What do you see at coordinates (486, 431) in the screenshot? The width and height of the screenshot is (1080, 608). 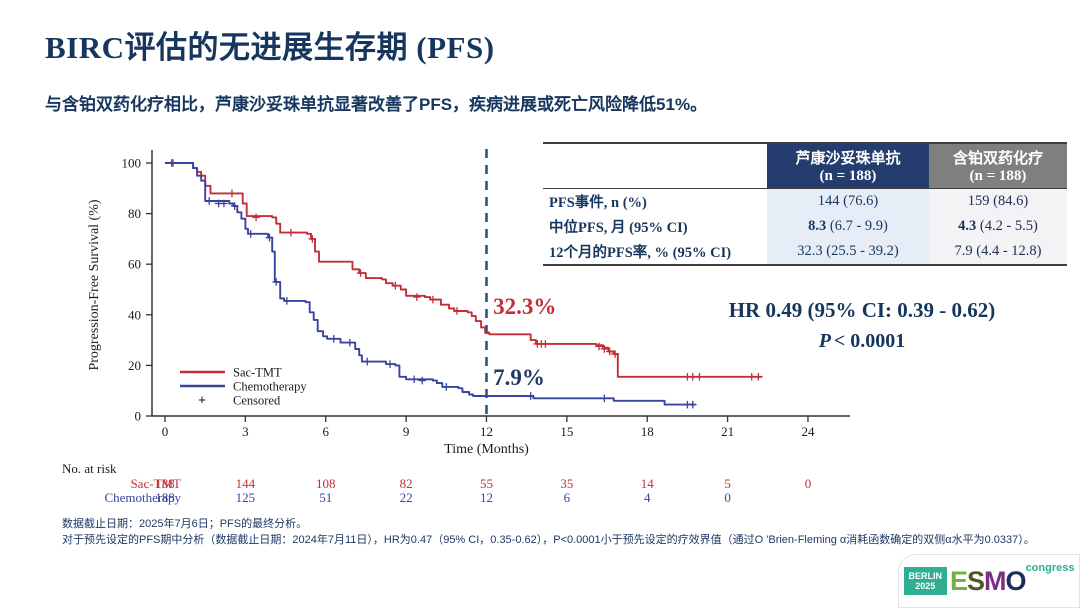 I see `x-tick-label: 12` at bounding box center [486, 431].